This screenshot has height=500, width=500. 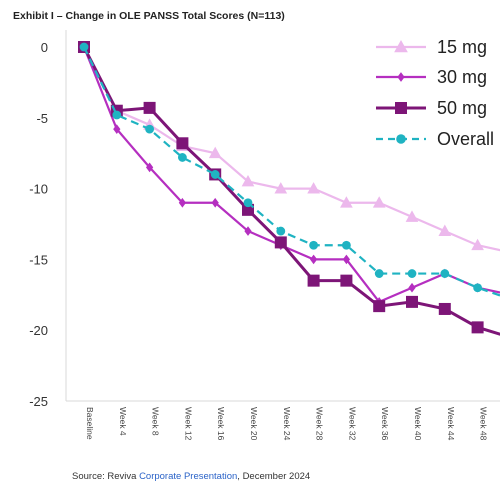 What do you see at coordinates (451, 424) in the screenshot?
I see `x-tick-label: Week 44` at bounding box center [451, 424].